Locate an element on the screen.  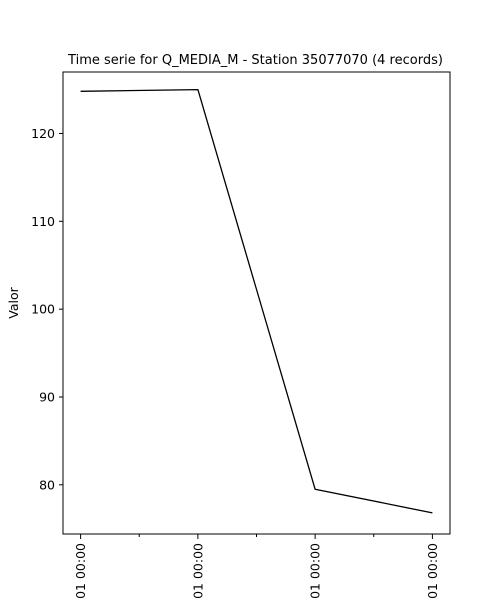
y-tick-label: 110 is located at coordinates (43, 221).